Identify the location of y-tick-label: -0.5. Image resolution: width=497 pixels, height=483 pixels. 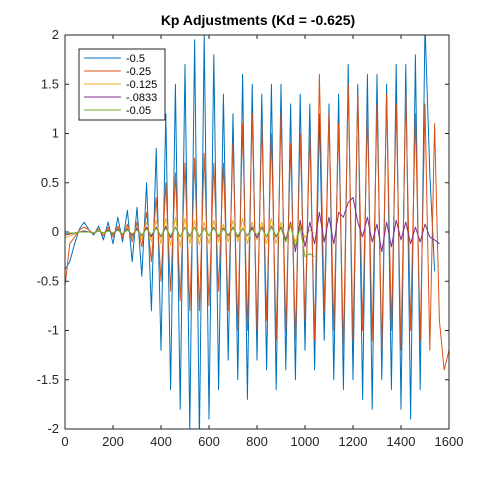
(48, 280).